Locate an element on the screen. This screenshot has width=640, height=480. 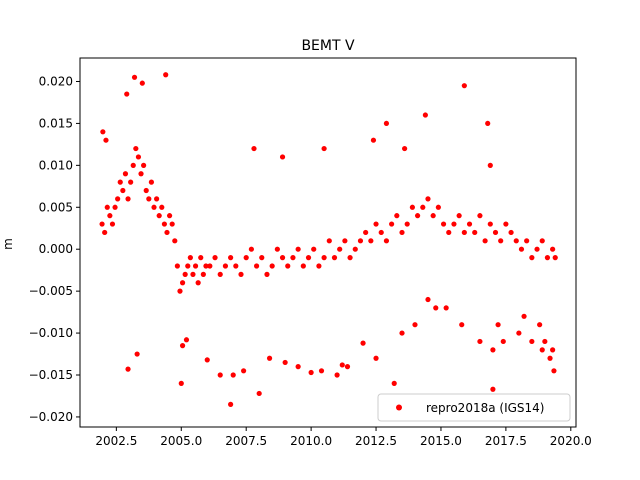
legend-box is located at coordinates (474, 407).